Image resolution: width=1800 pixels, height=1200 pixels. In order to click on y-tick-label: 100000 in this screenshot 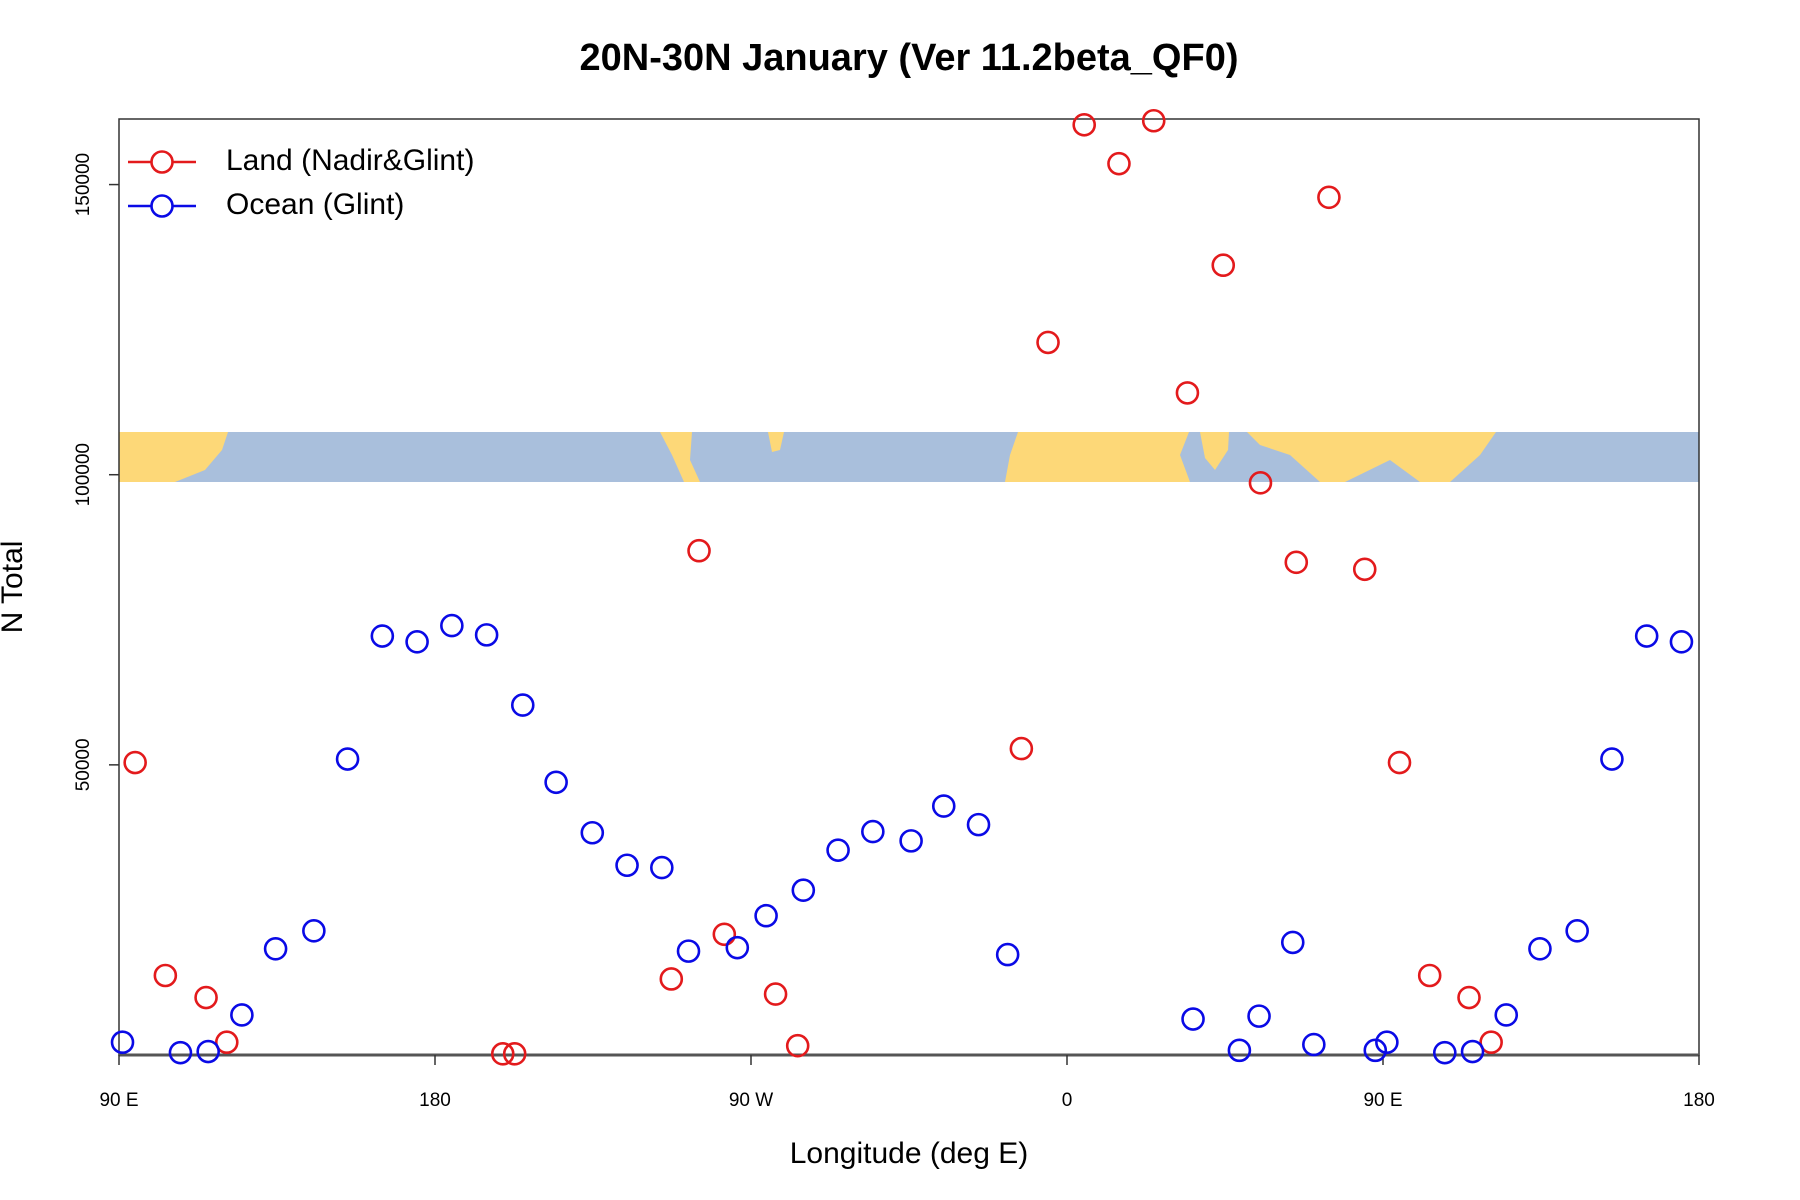, I will do `click(83, 474)`.